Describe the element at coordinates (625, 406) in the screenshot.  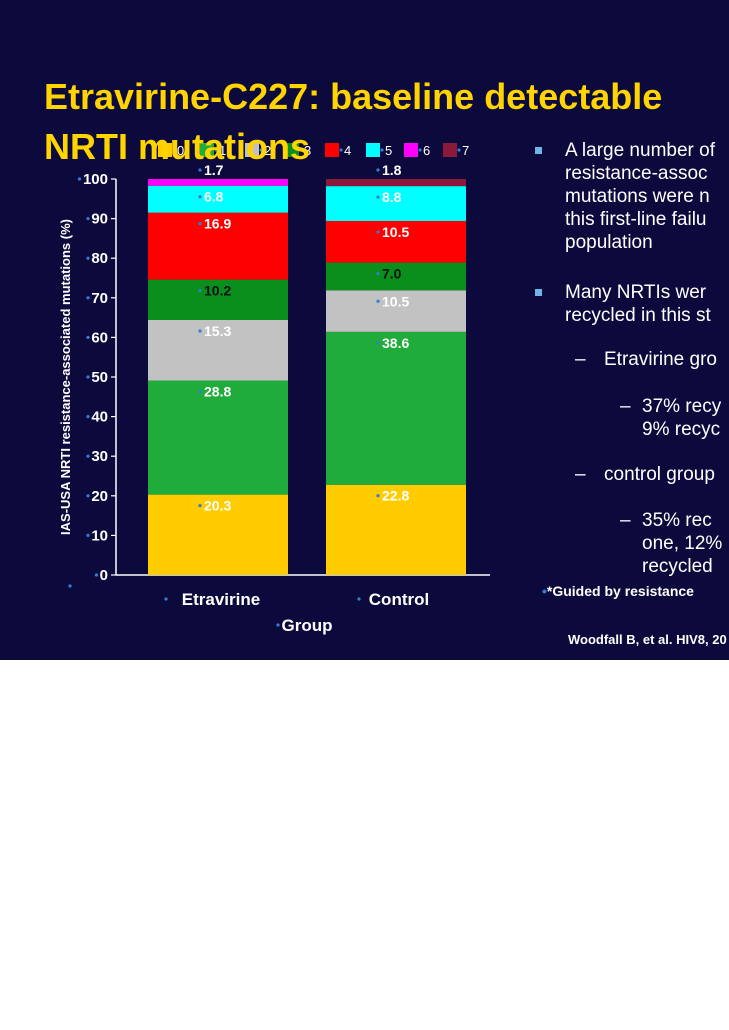
I see `dash-icon: –` at that location.